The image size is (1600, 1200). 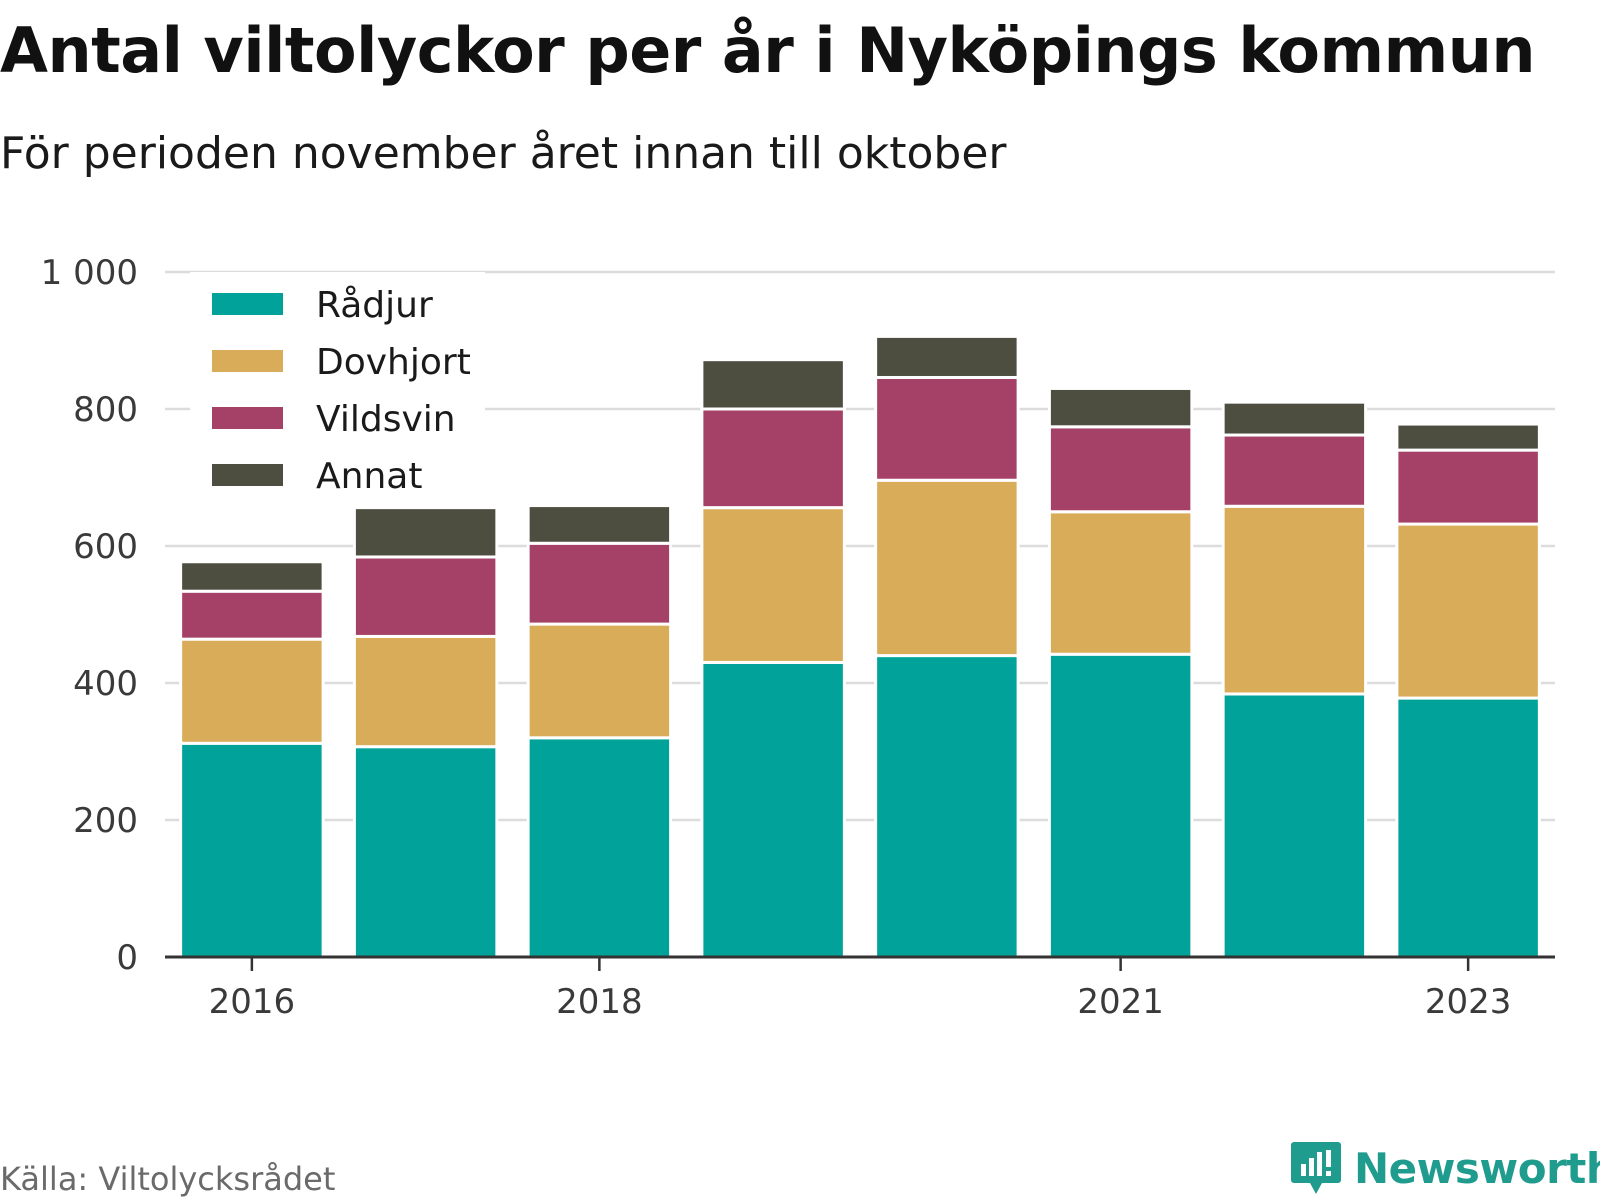 What do you see at coordinates (89, 615) in the screenshot?
I see `y-axis-tick-labels: 0 200 400 600 800 1 000` at bounding box center [89, 615].